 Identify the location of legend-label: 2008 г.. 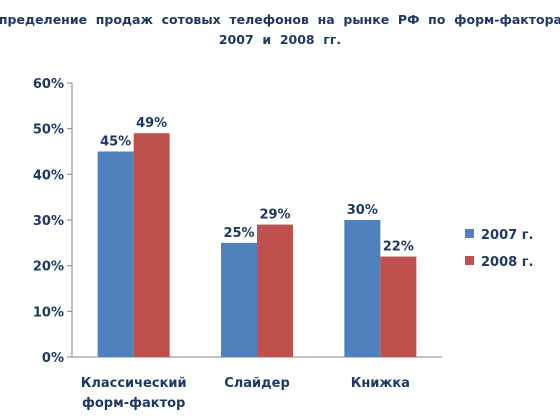
(507, 262).